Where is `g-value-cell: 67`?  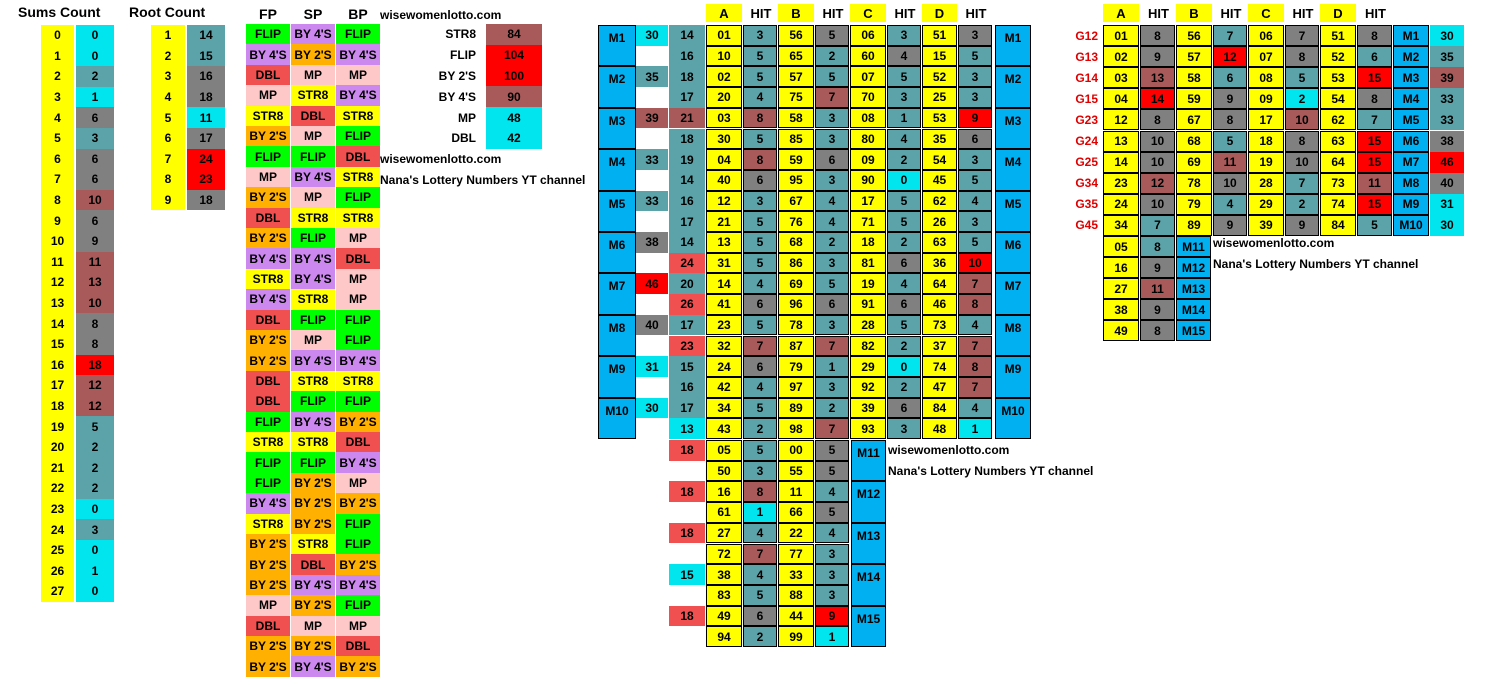 g-value-cell: 67 is located at coordinates (1194, 120).